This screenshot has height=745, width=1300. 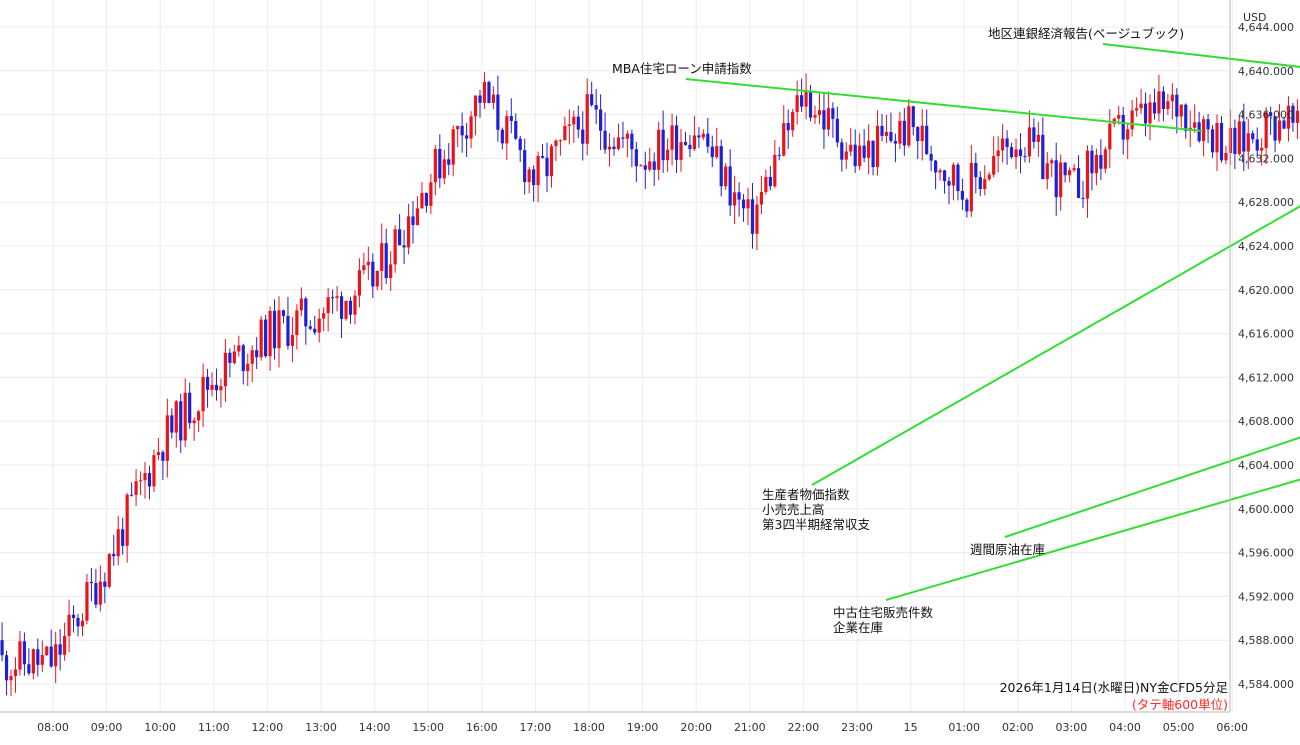 What do you see at coordinates (1179, 727) in the screenshot?
I see `time-tick-label: 05:00` at bounding box center [1179, 727].